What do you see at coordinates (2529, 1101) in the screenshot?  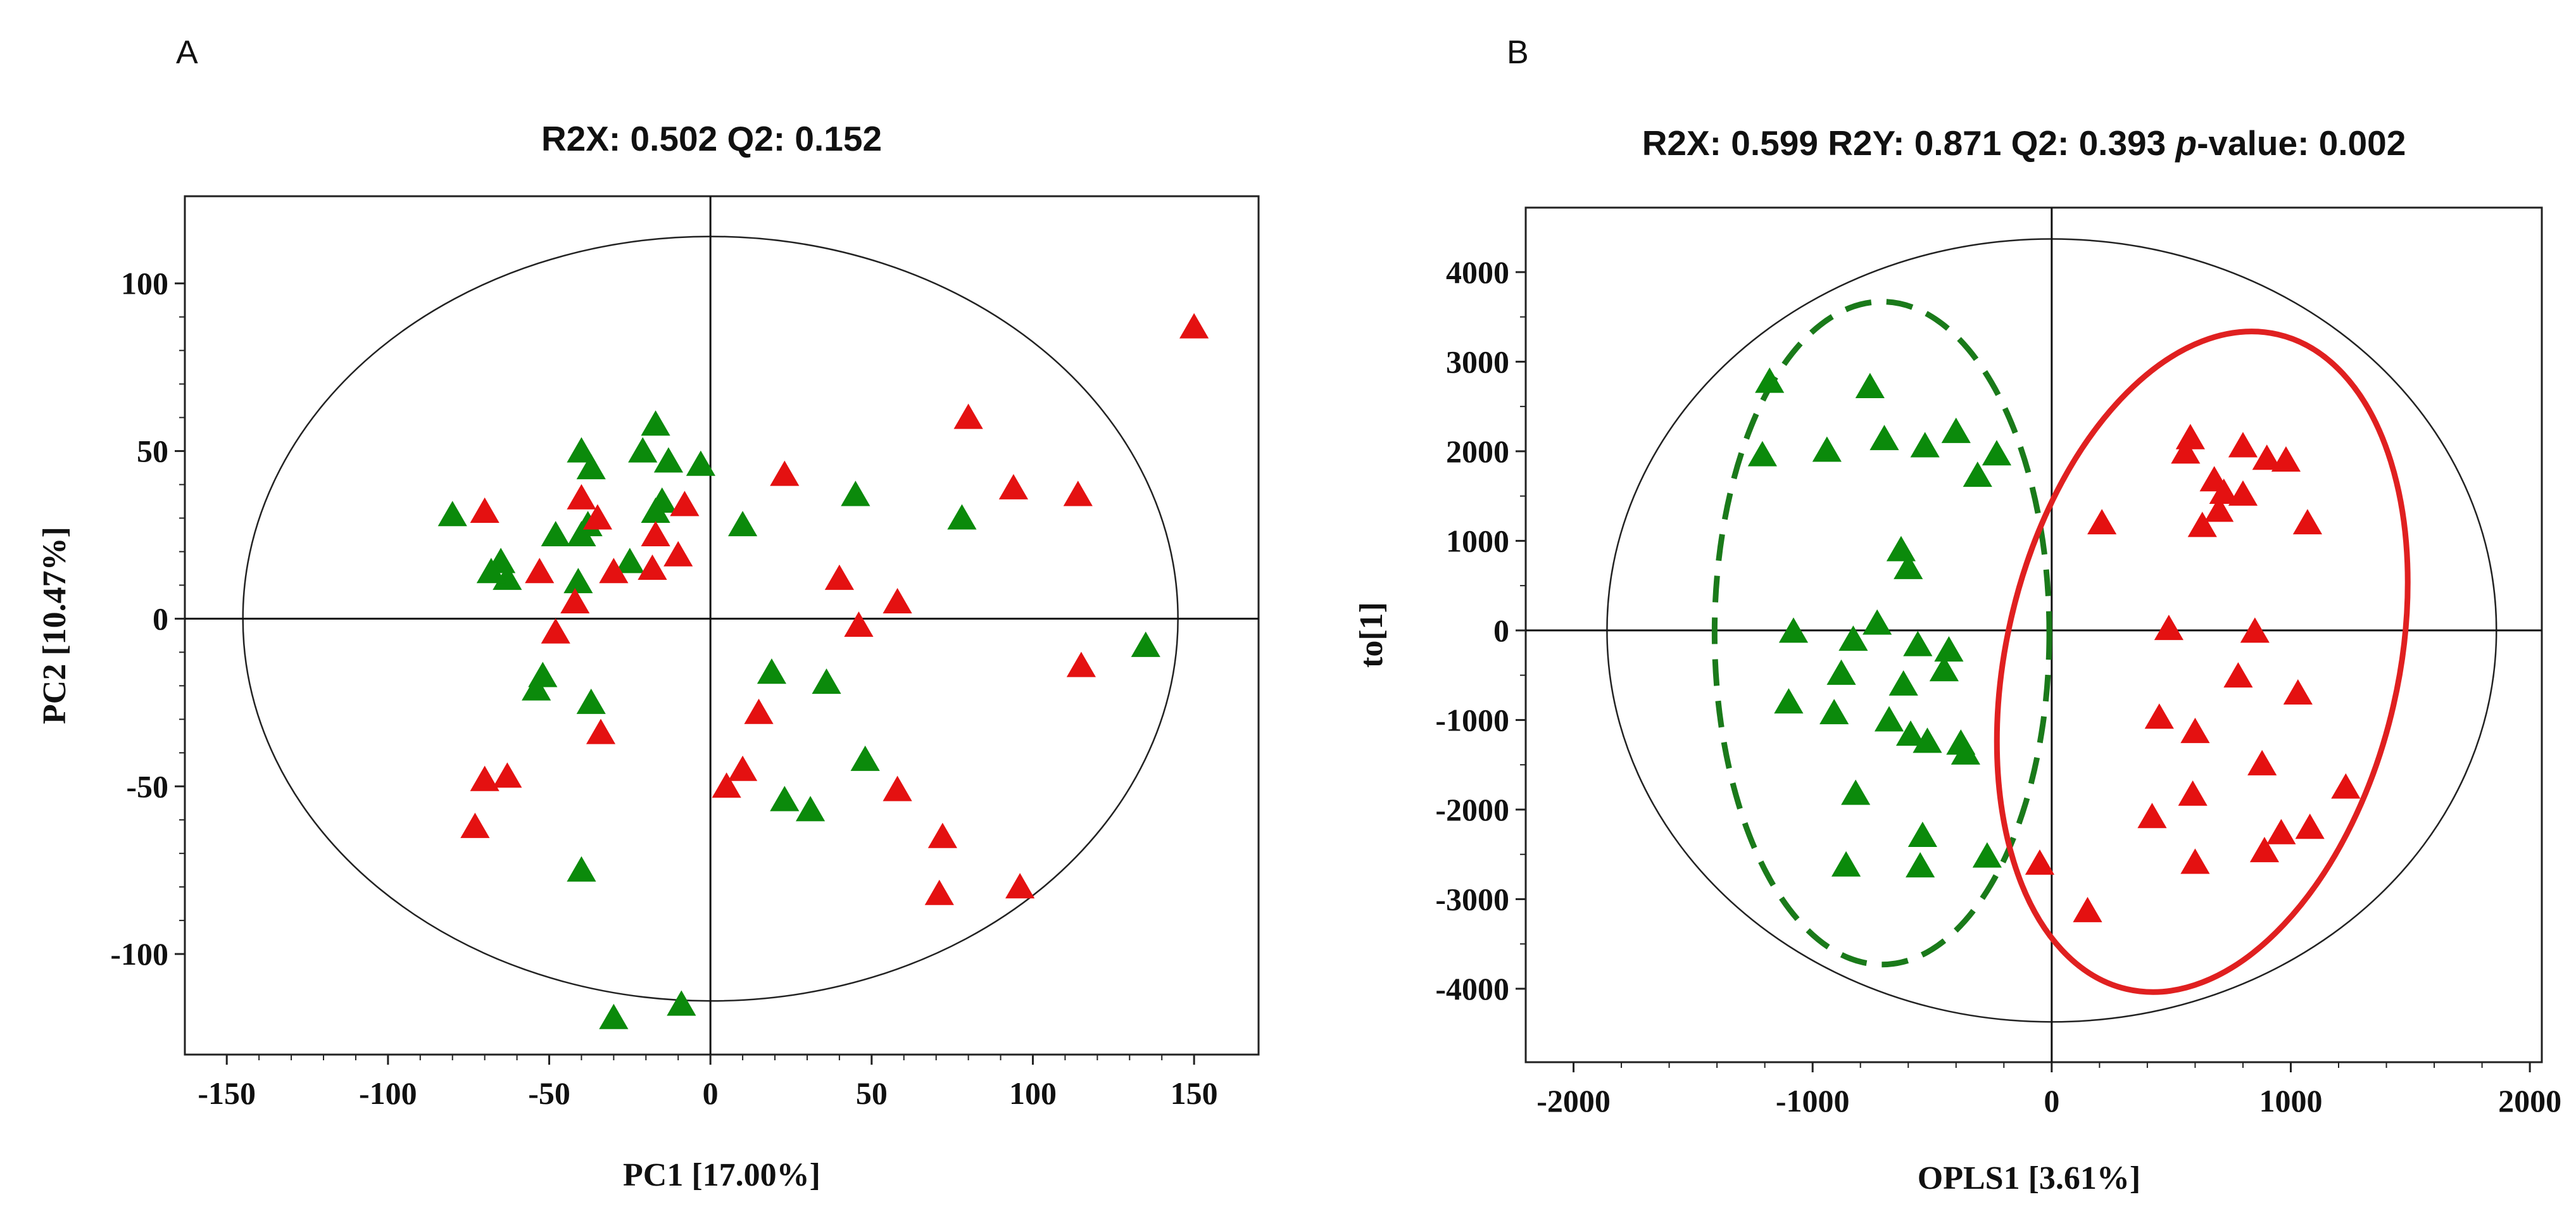 I see `panel-b-x-tick-label: 2000` at bounding box center [2529, 1101].